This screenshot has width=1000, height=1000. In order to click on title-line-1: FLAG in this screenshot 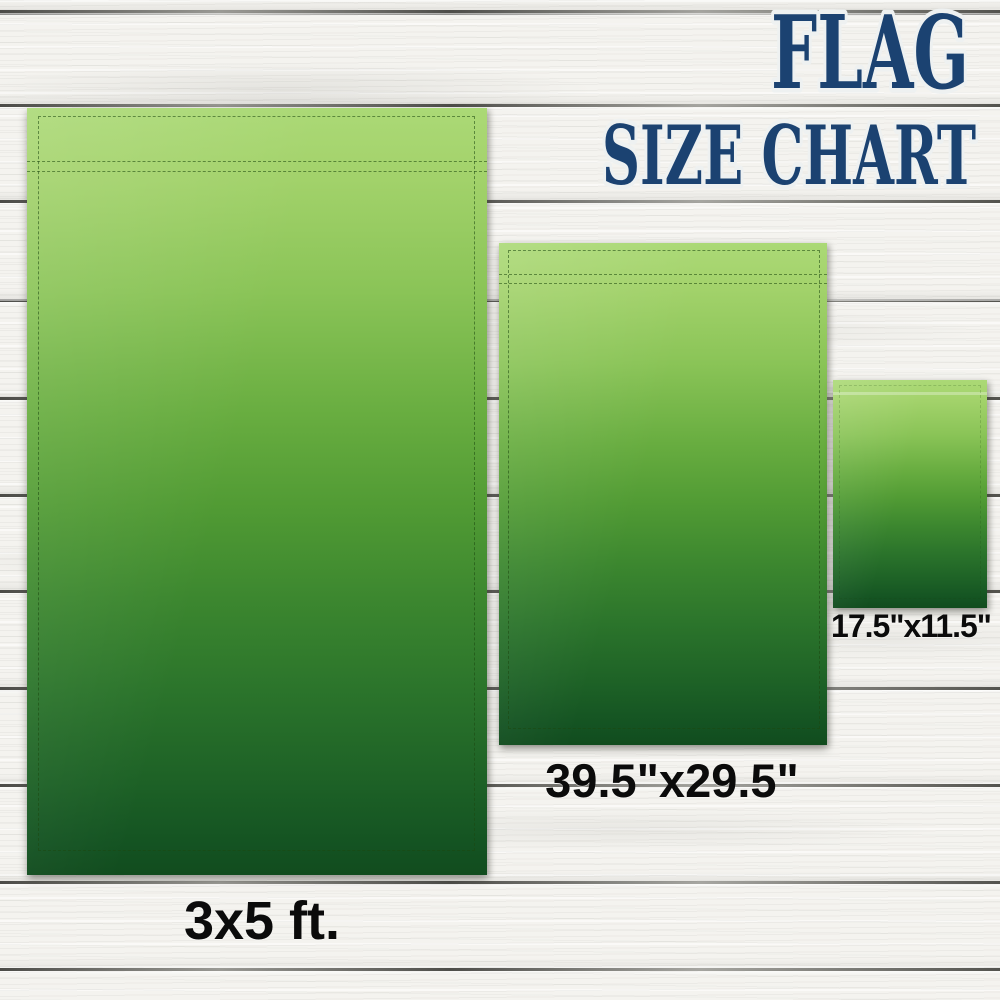, I will do `click(870, 56)`.